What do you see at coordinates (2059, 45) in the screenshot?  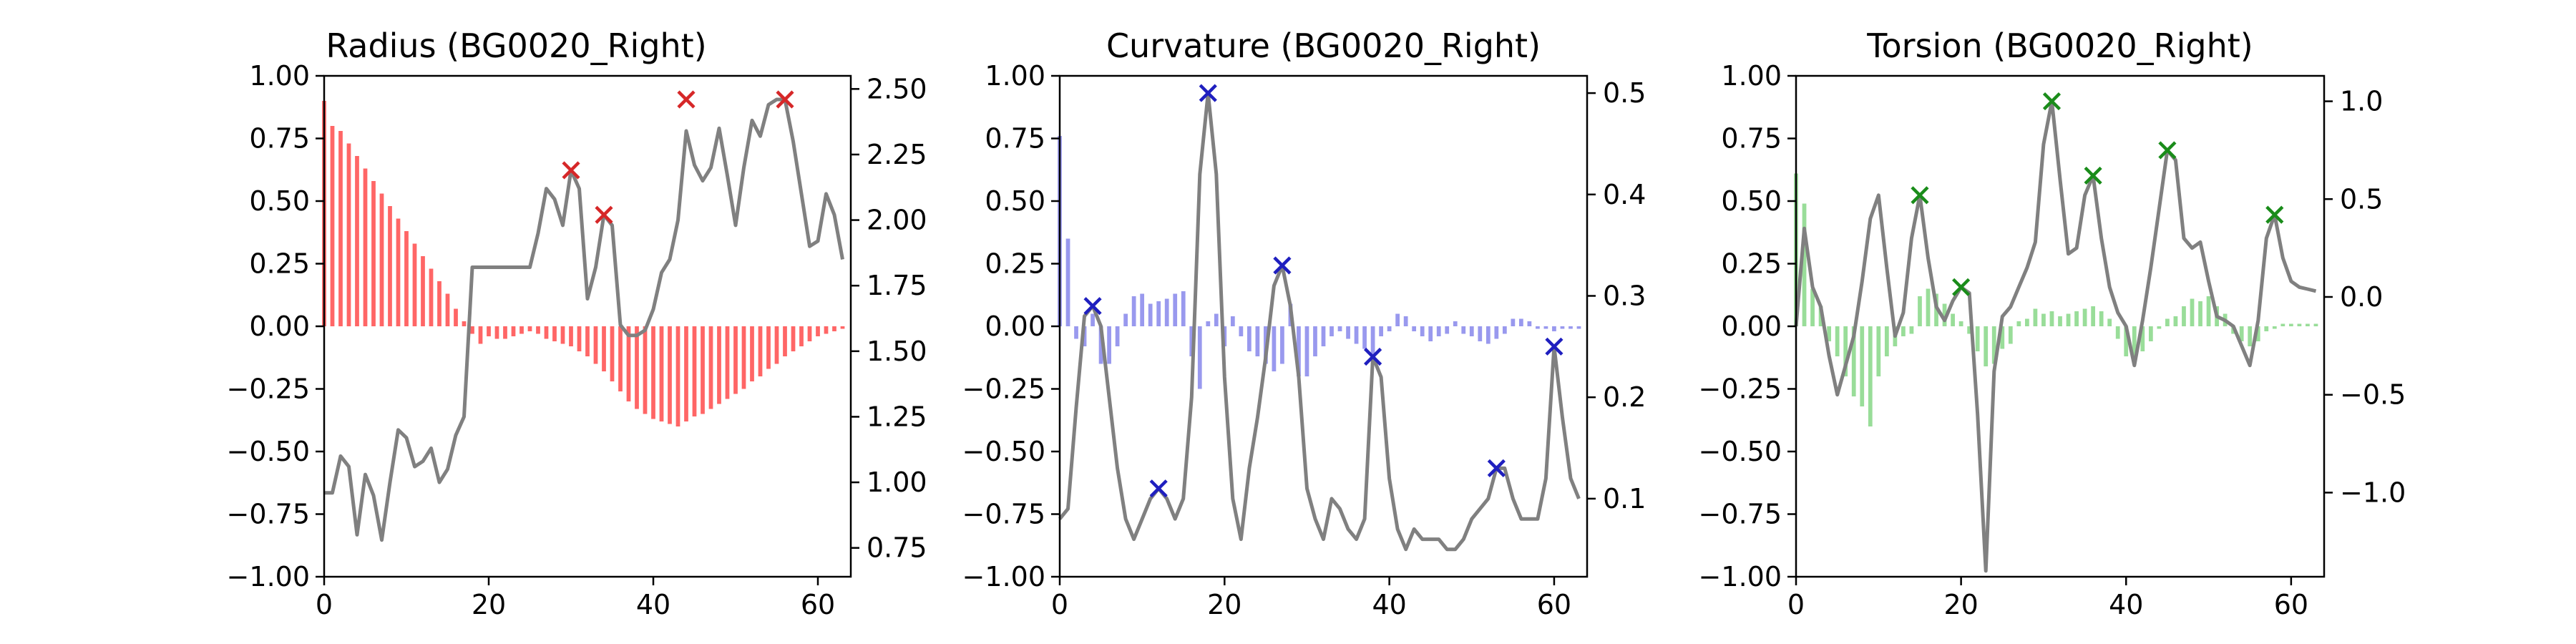 I see `panel-title: Torsion (BG0020_Right)` at bounding box center [2059, 45].